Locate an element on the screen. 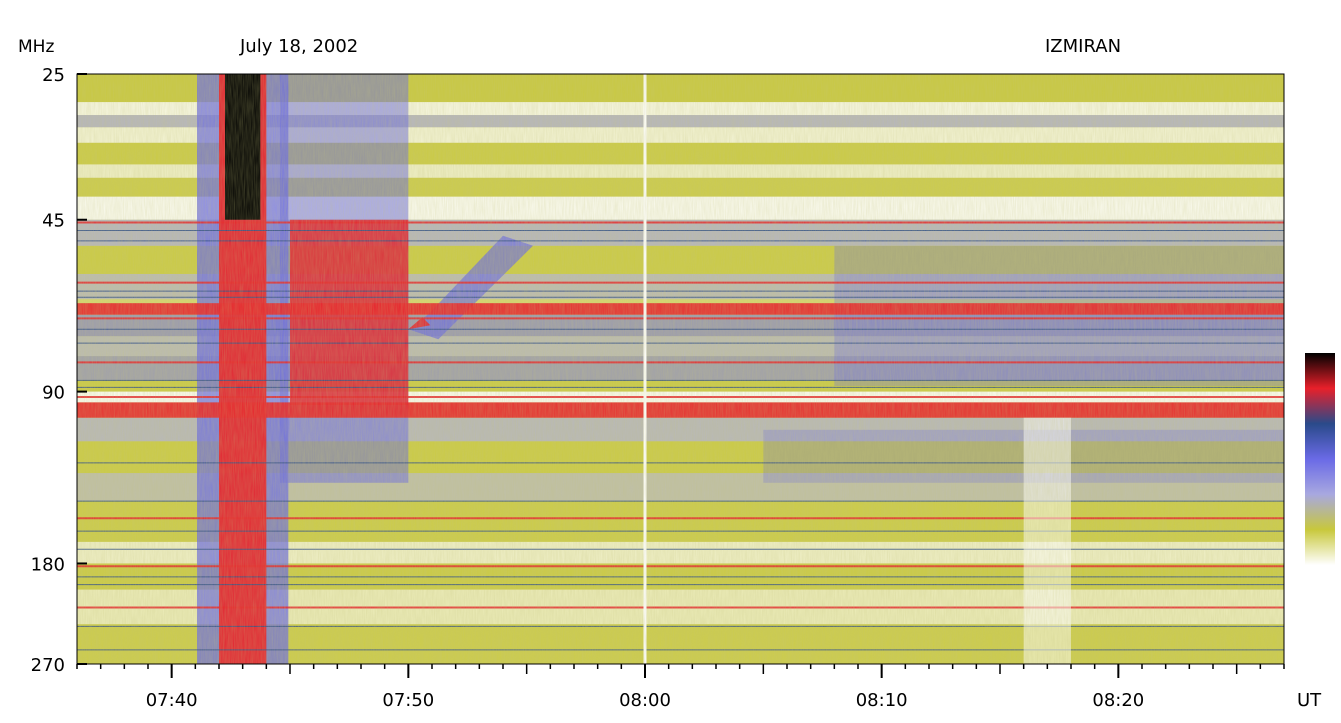  colorbar is located at coordinates (1320, 459).